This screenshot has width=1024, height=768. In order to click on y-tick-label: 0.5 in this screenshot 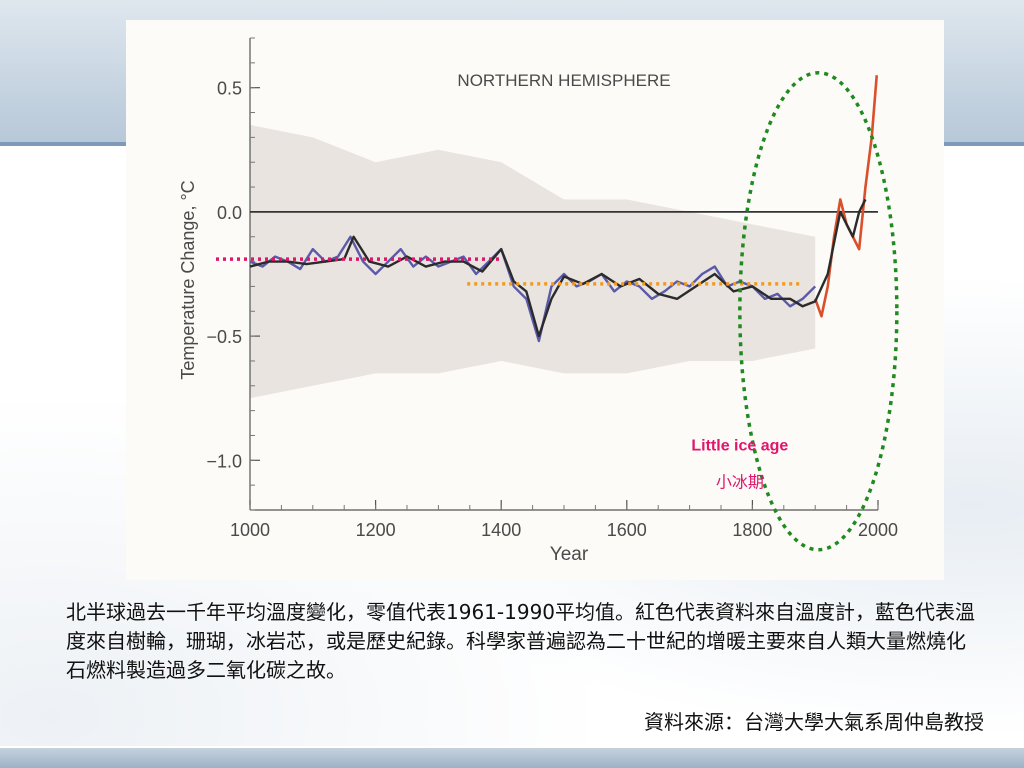, I will do `click(229, 89)`.